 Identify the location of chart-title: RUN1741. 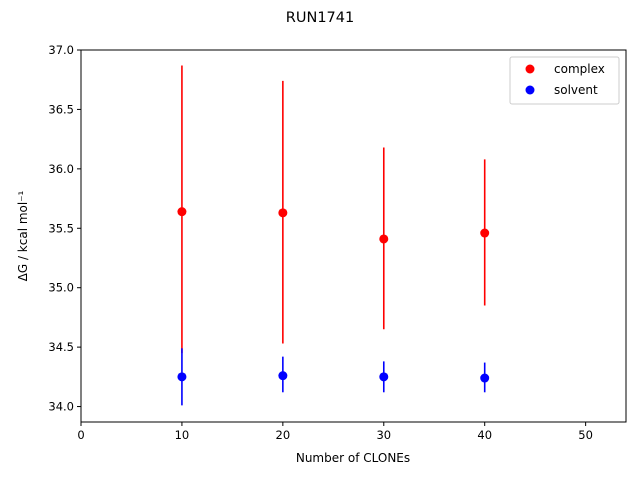
(320, 18).